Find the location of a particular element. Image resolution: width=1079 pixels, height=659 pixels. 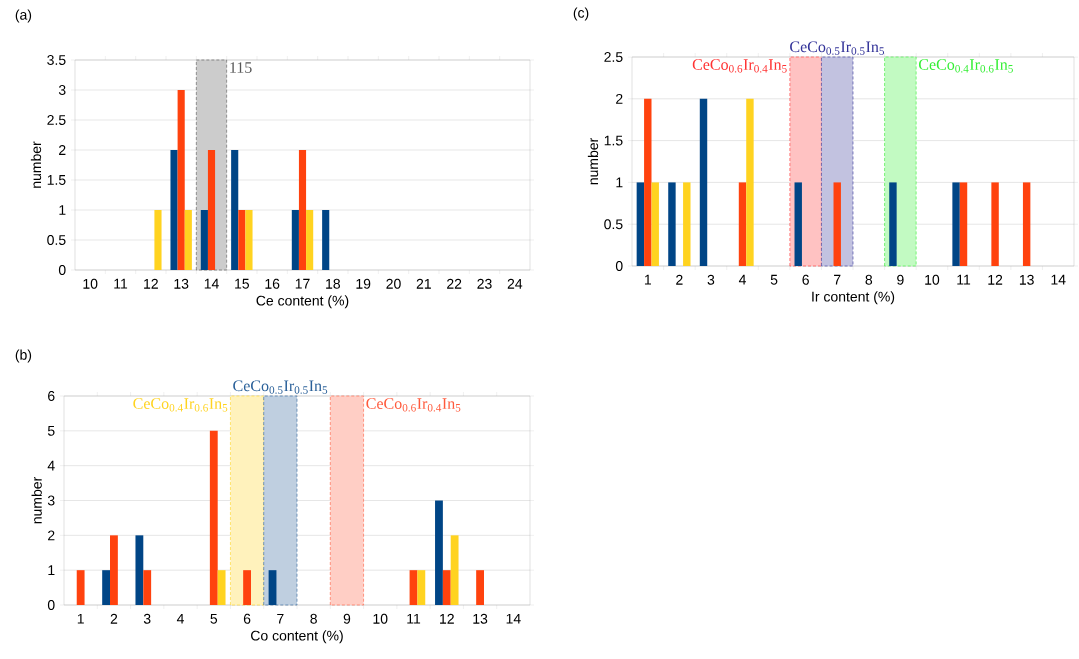

x-tick-label: 20 is located at coordinates (393, 283).